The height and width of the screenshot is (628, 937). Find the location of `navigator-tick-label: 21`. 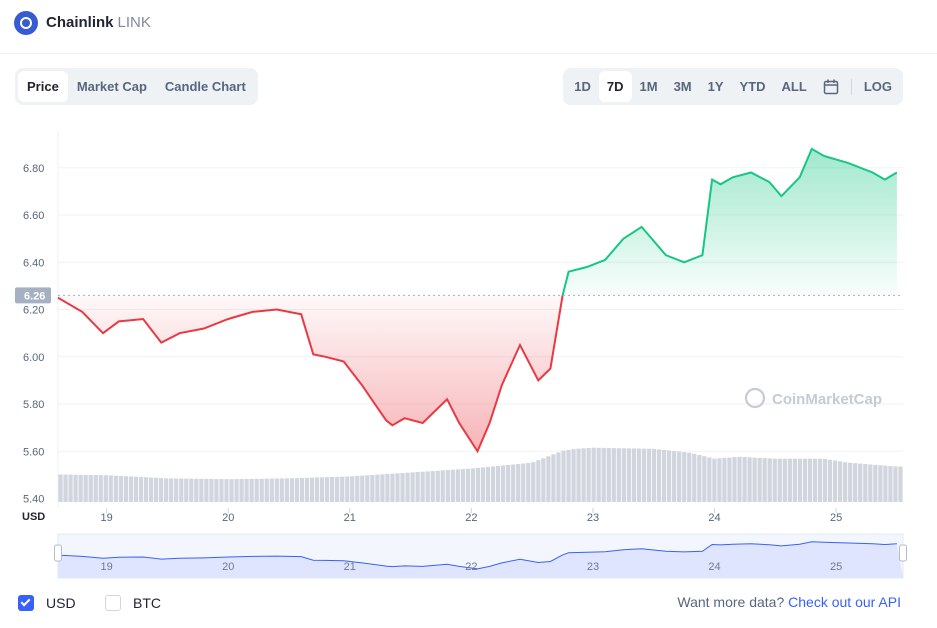

navigator-tick-label: 21 is located at coordinates (350, 567).